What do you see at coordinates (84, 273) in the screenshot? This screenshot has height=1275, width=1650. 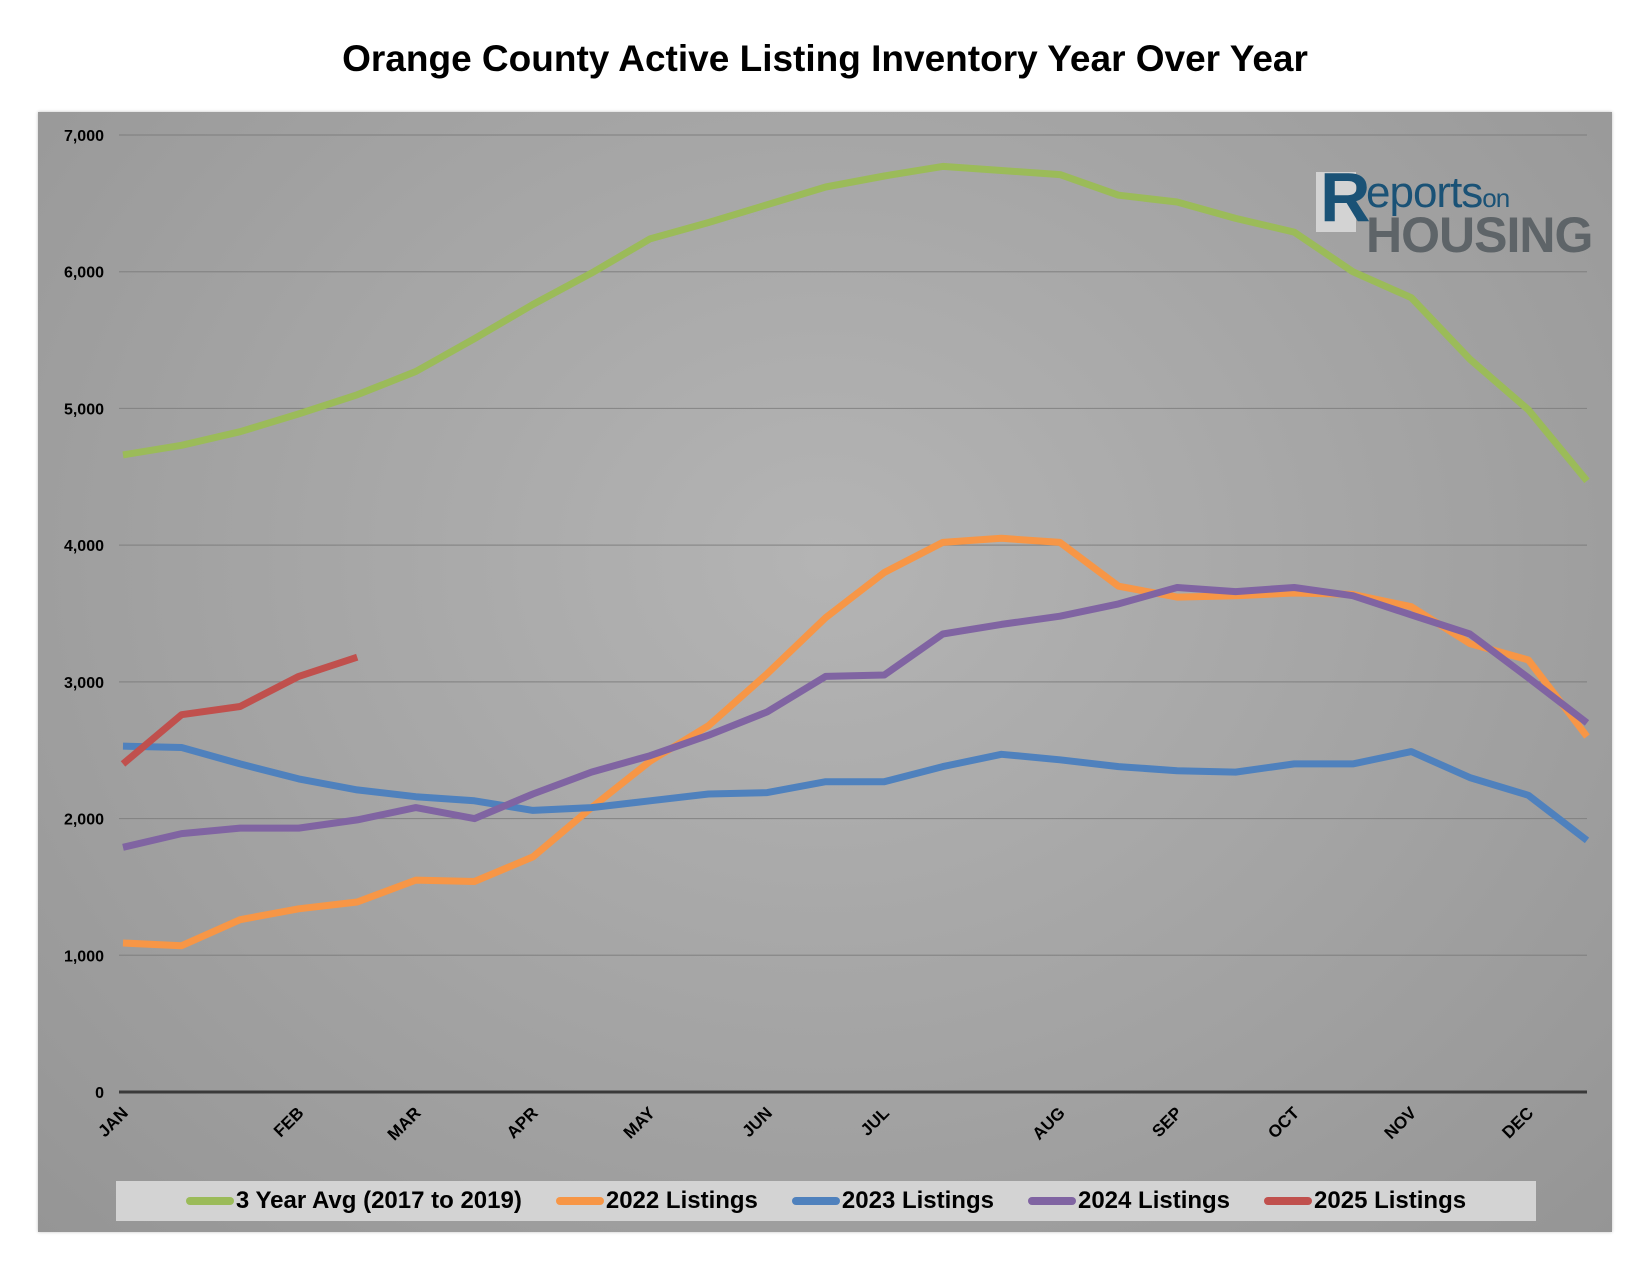 I see `y-tick-label: 6,000` at bounding box center [84, 273].